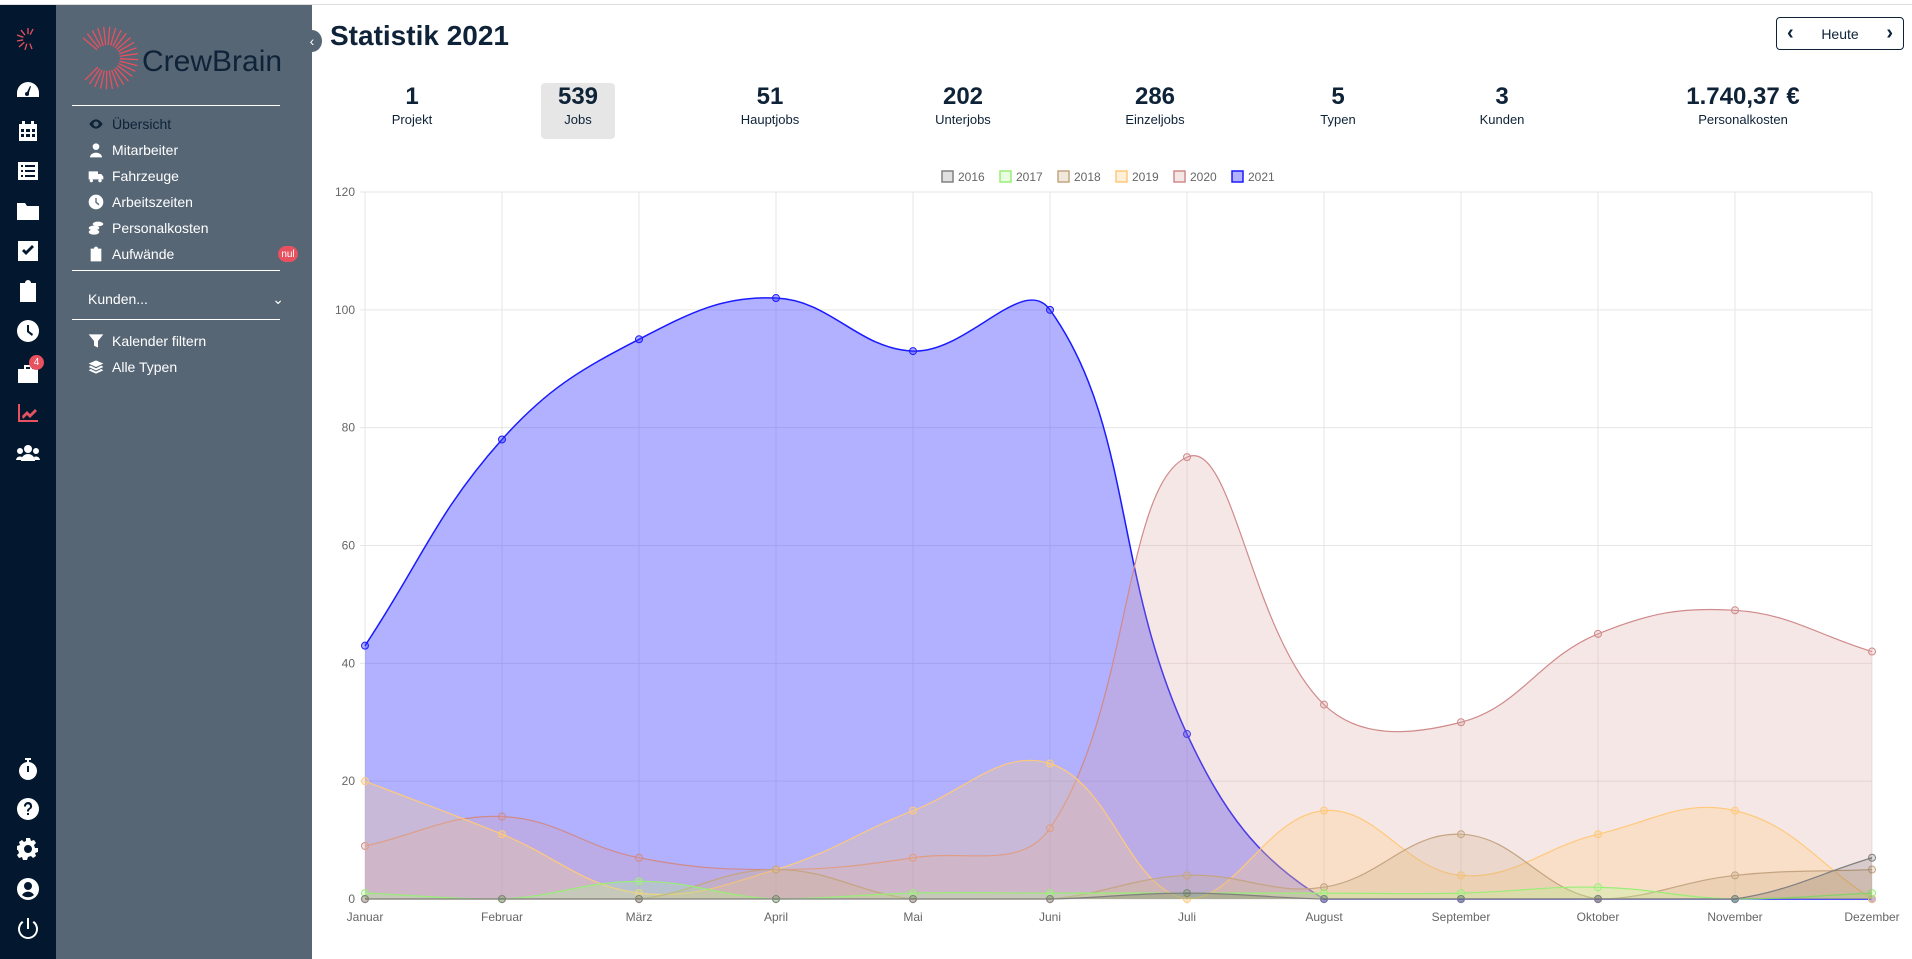 The width and height of the screenshot is (1912, 959). Describe the element at coordinates (28, 453) in the screenshot. I see `team-icon` at that location.